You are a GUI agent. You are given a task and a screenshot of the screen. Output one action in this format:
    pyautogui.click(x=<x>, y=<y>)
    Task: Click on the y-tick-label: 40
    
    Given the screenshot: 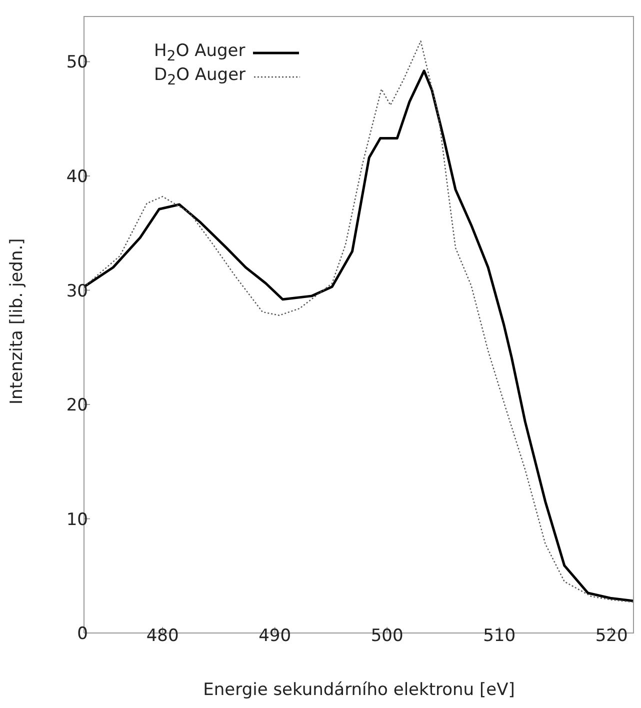 What is the action you would take?
    pyautogui.click(x=77, y=177)
    